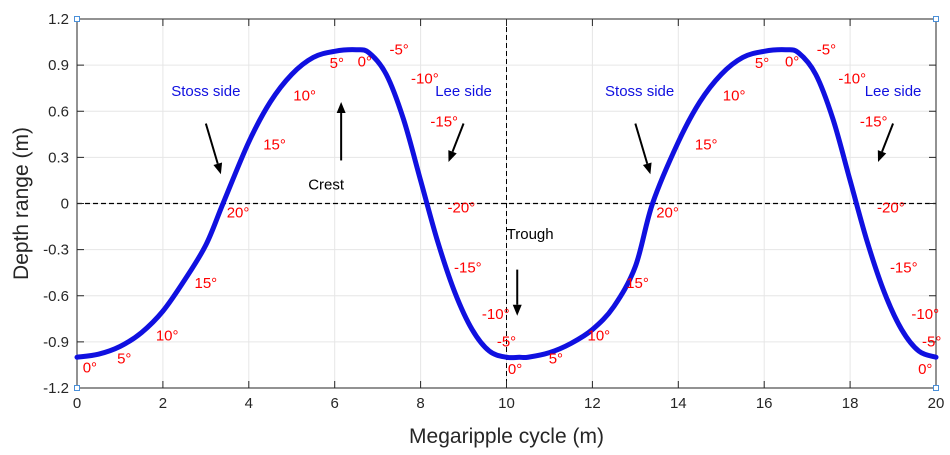  I want to click on annotation-label: Crest, so click(326, 185).